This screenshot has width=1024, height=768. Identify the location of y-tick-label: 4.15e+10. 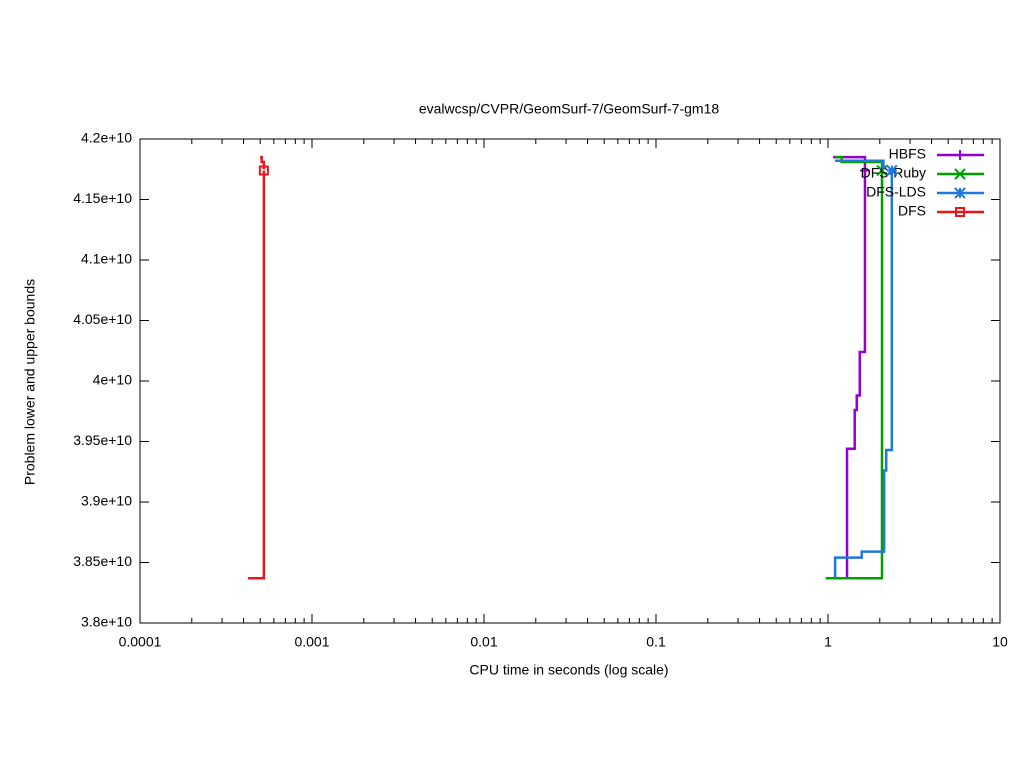
(102, 198).